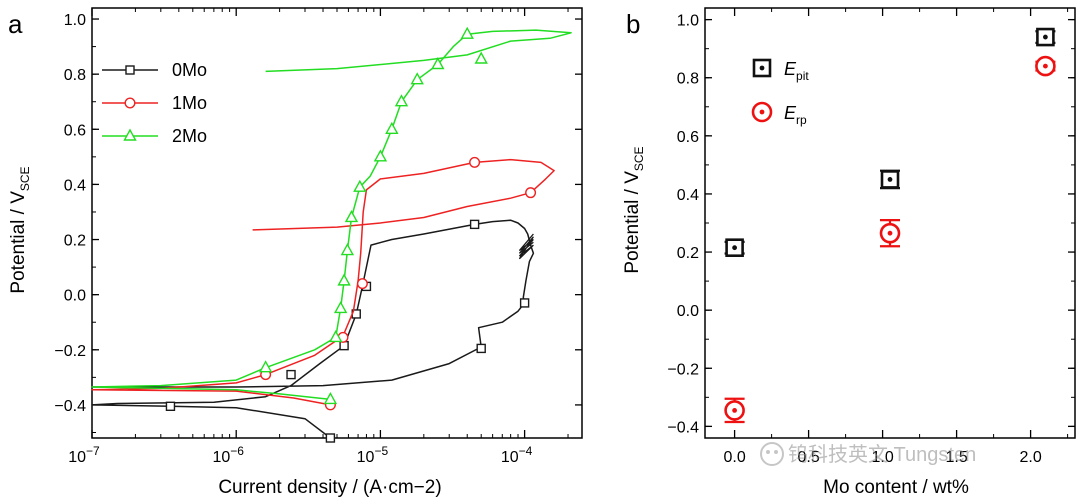 This screenshot has width=1080, height=501. What do you see at coordinates (15, 24) in the screenshot?
I see `panel-a-letter: a` at bounding box center [15, 24].